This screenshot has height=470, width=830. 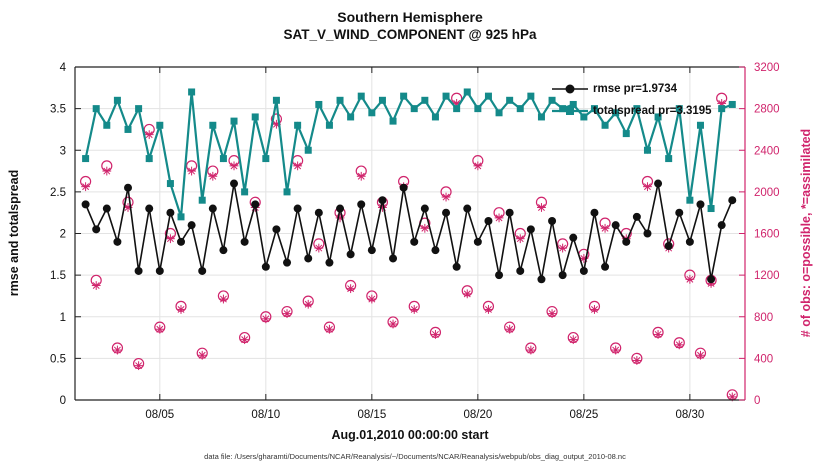 What do you see at coordinates (570, 89) in the screenshot?
I see `rmse-line-marker-icon` at bounding box center [570, 89].